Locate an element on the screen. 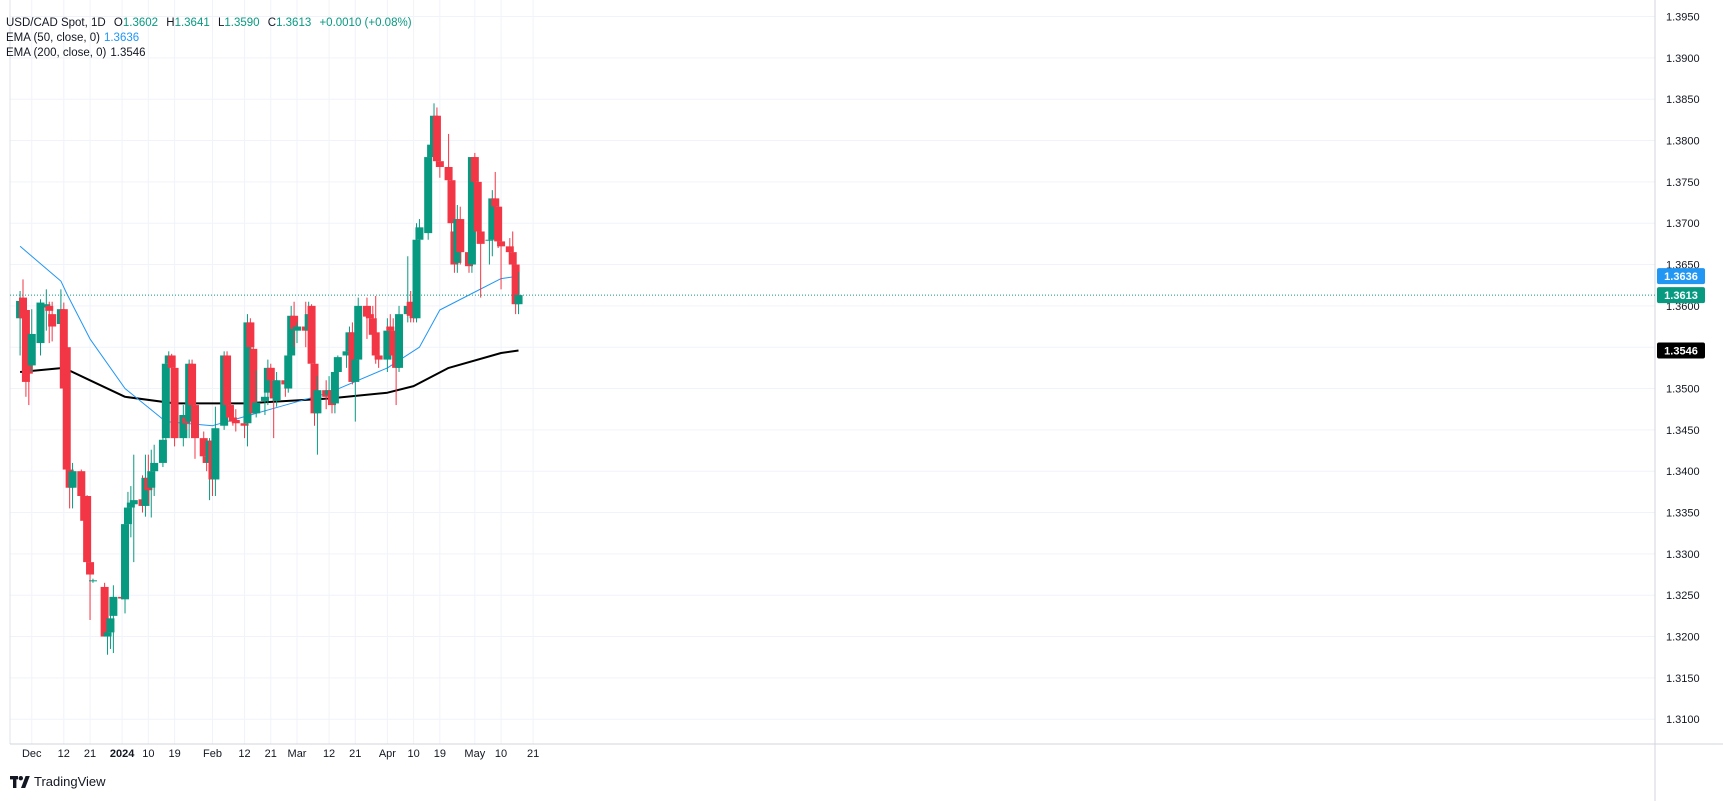  x-tick-label: 19 is located at coordinates (174, 754).